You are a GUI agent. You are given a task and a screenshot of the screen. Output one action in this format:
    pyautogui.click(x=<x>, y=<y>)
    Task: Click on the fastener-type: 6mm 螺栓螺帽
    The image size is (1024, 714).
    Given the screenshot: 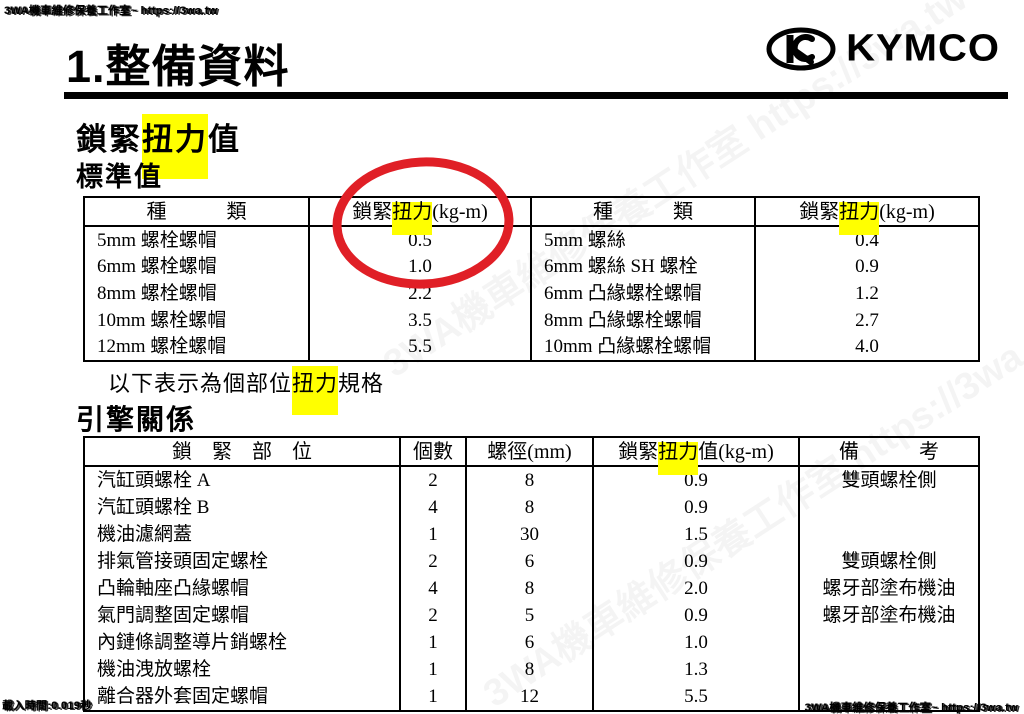 What is the action you would take?
    pyautogui.click(x=157, y=267)
    